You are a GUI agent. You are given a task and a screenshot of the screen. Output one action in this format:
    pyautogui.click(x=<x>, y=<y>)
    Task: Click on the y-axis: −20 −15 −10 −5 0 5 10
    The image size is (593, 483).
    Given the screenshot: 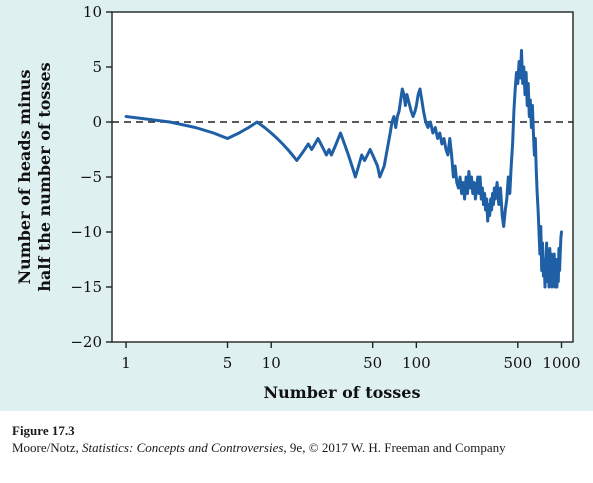 What is the action you would take?
    pyautogui.click(x=91, y=177)
    